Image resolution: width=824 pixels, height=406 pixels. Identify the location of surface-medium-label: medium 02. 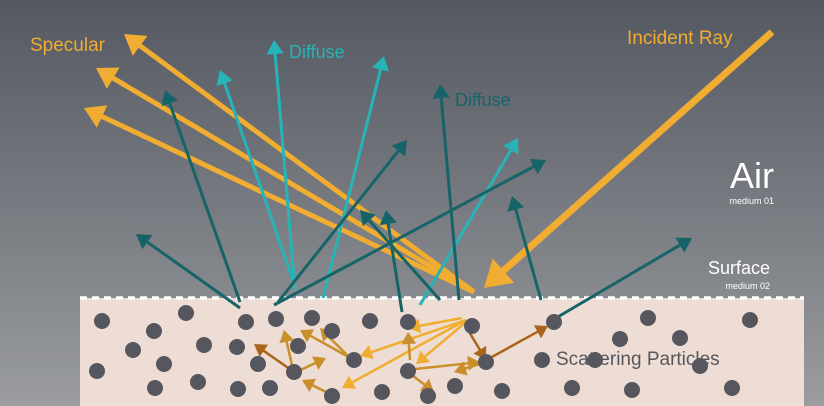
(747, 286).